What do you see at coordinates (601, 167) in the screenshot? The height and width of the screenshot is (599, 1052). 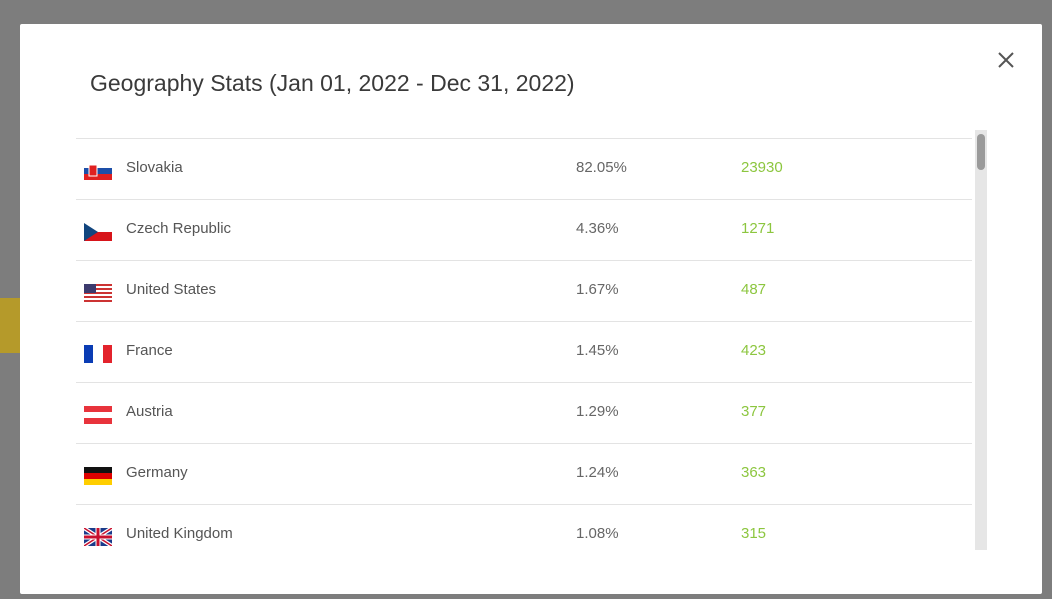 I see `percent: 82.05%` at bounding box center [601, 167].